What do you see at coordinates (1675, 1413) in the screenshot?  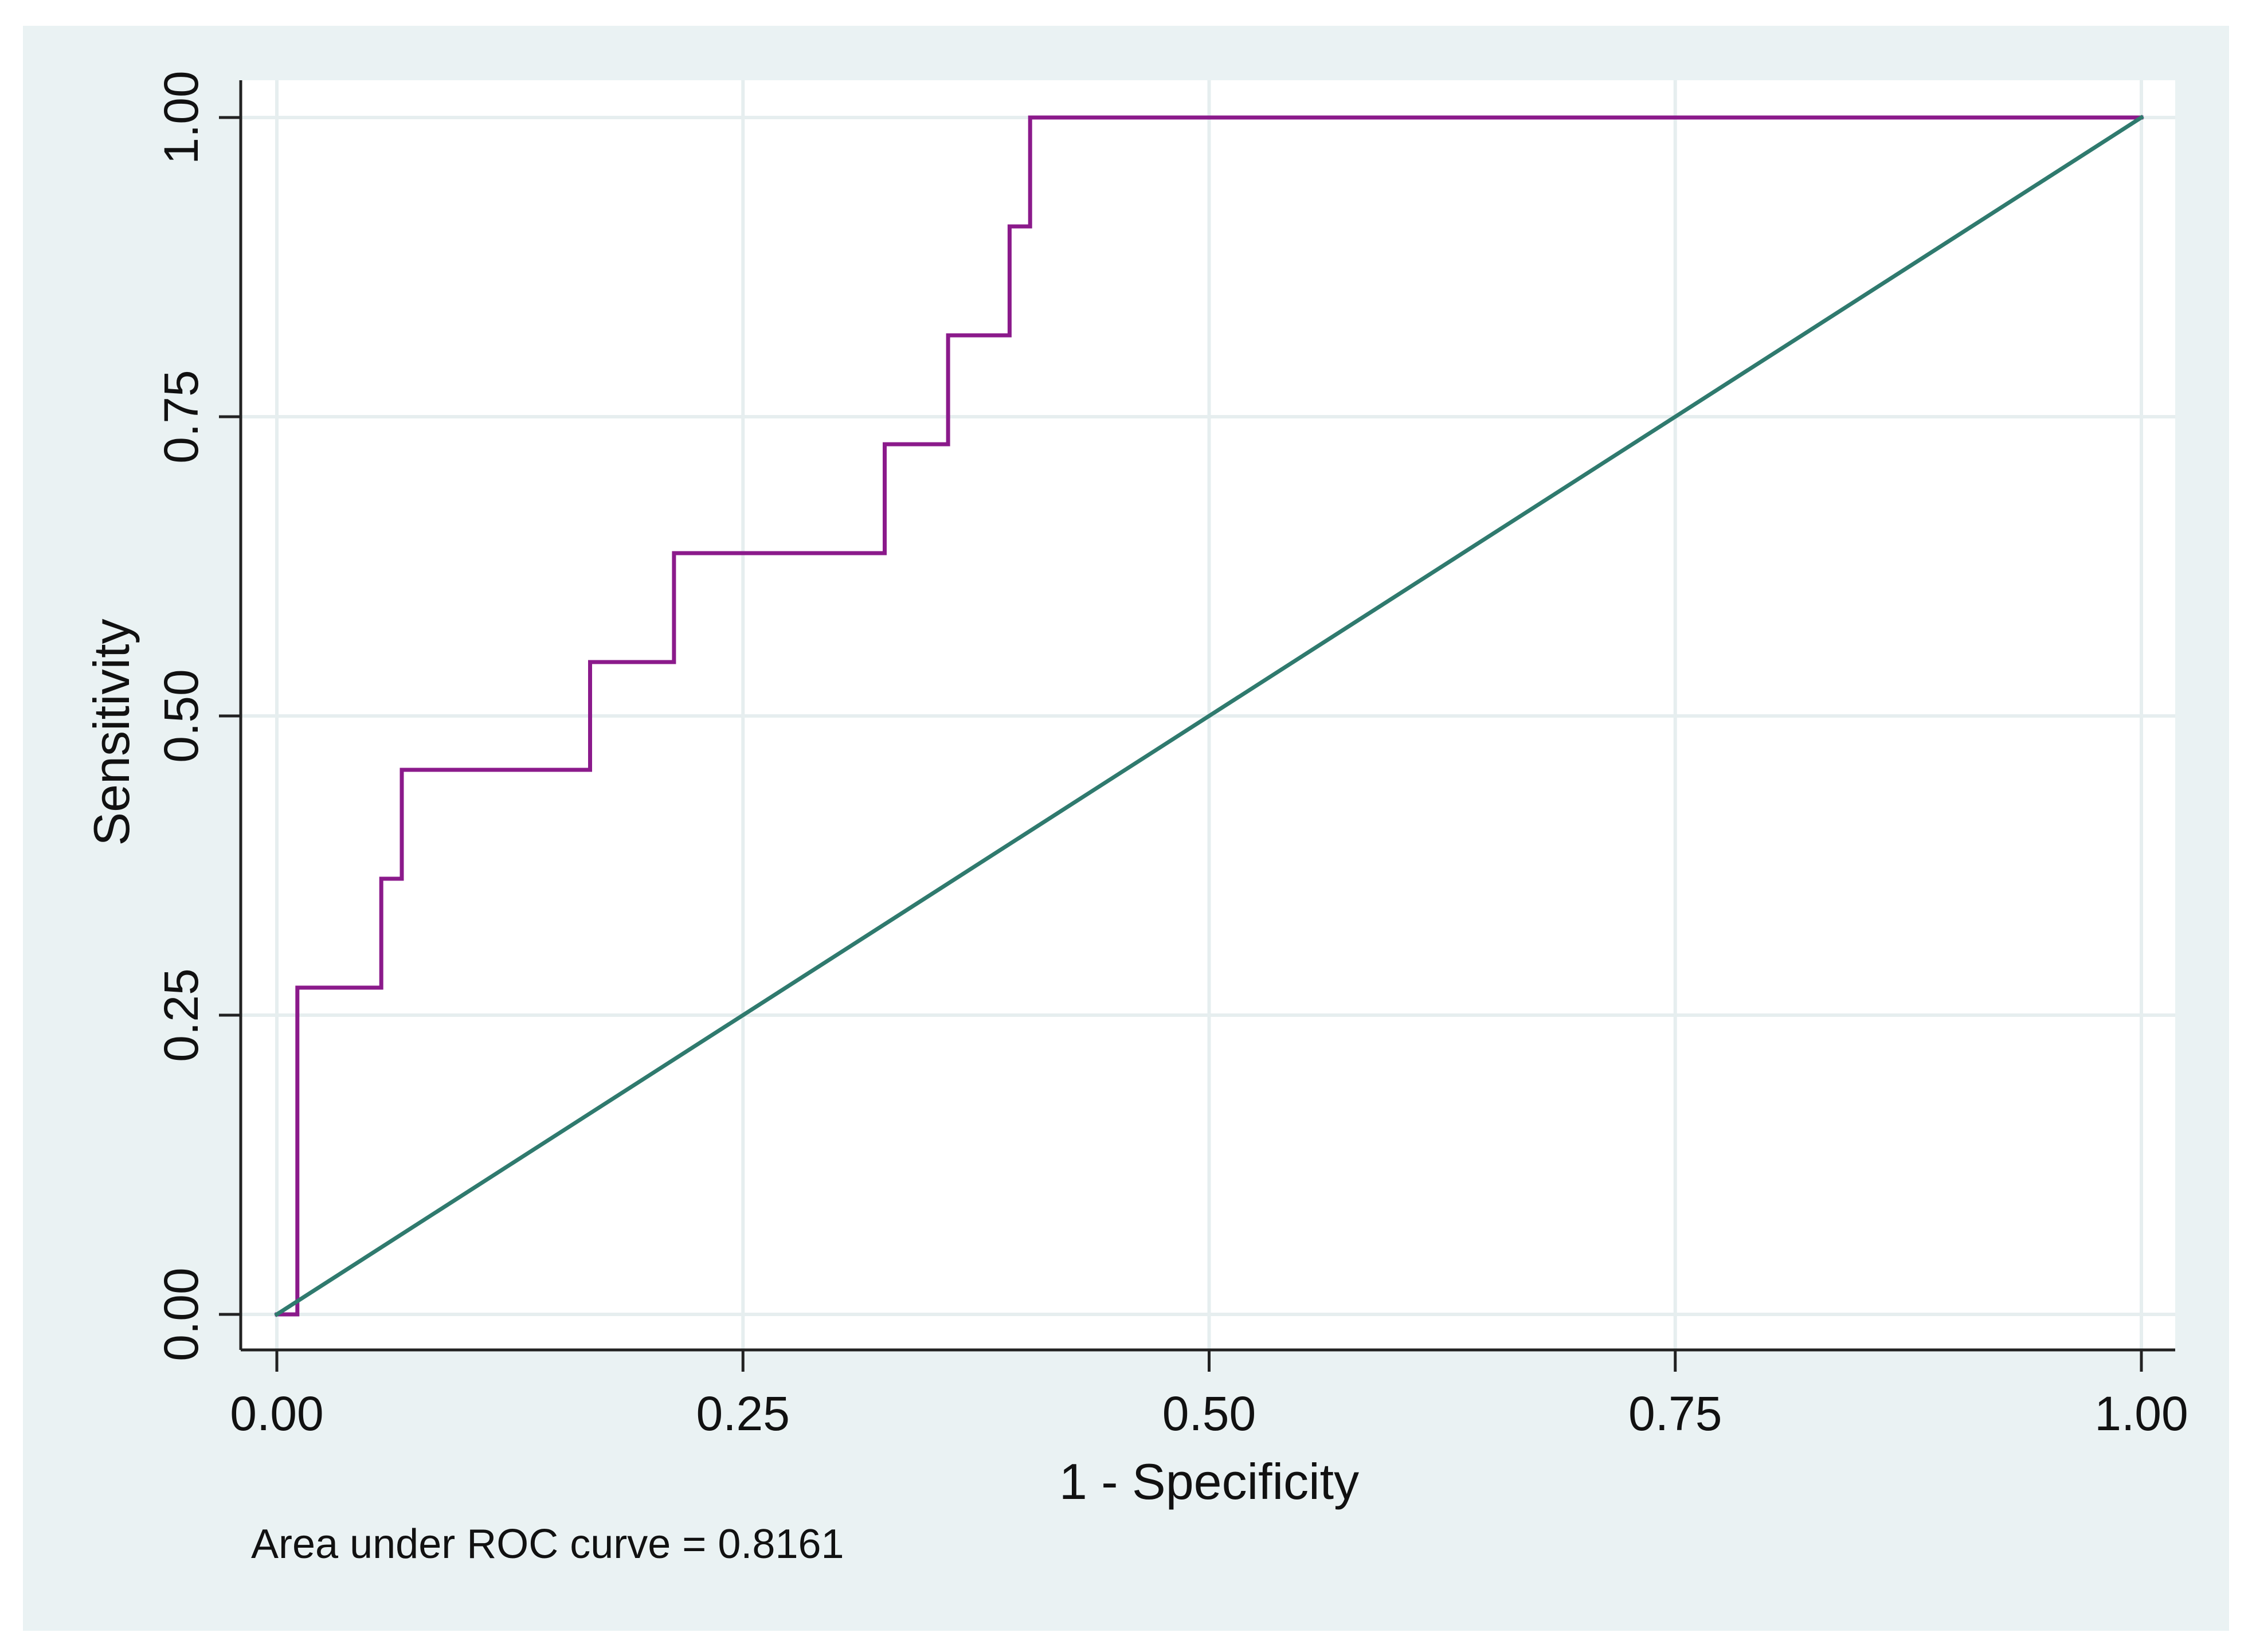 I see `x-tick-label: 0.75` at bounding box center [1675, 1413].